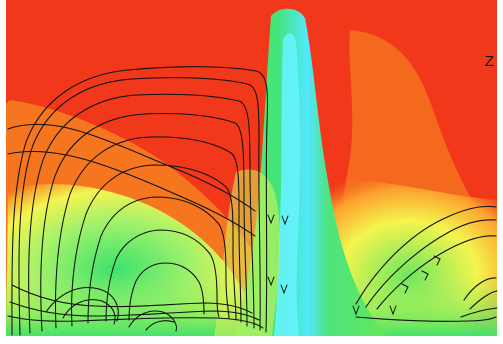  What do you see at coordinates (247, 252) in the screenshot?
I see `plume-yellow-shoulder` at bounding box center [247, 252].